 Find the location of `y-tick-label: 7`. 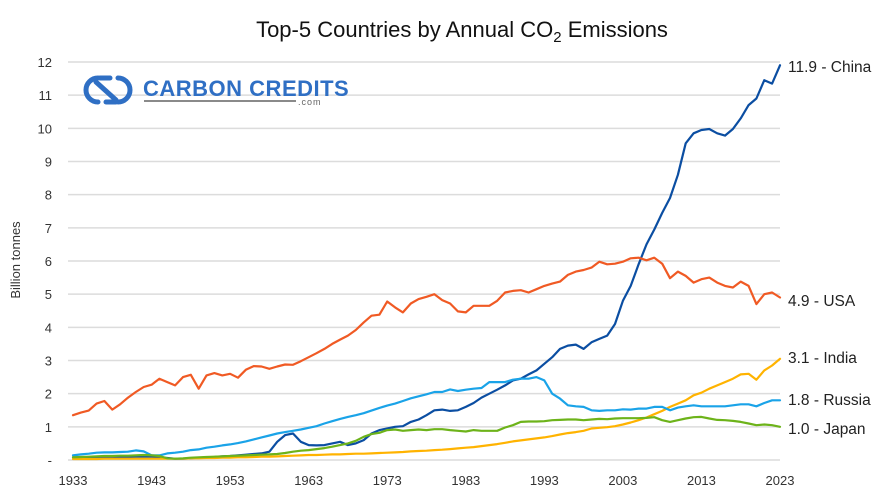

y-tick-label: 7 is located at coordinates (48, 228).